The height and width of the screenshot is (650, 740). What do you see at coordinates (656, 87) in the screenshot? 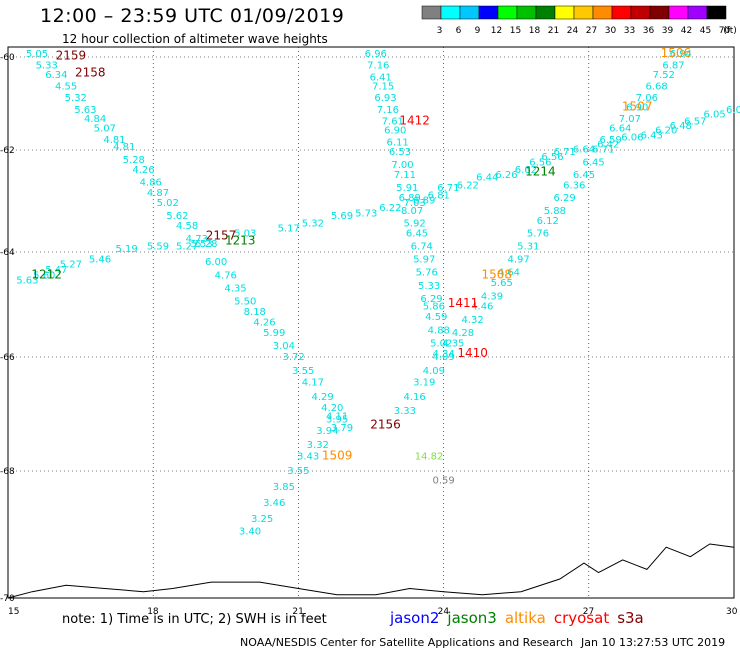
I see `swh-value-label: 6.68` at bounding box center [656, 87].